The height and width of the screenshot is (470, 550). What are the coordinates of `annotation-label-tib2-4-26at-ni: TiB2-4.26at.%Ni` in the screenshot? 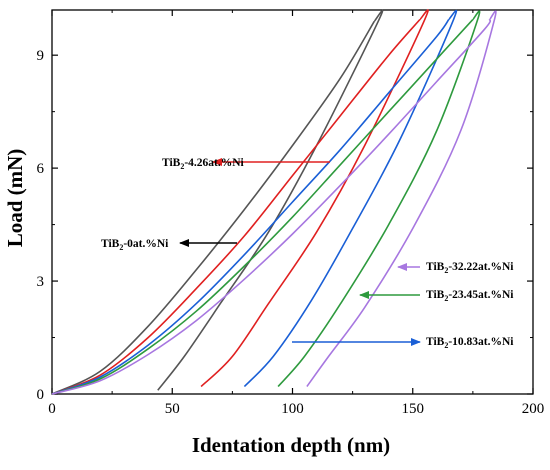 It's located at (203, 164).